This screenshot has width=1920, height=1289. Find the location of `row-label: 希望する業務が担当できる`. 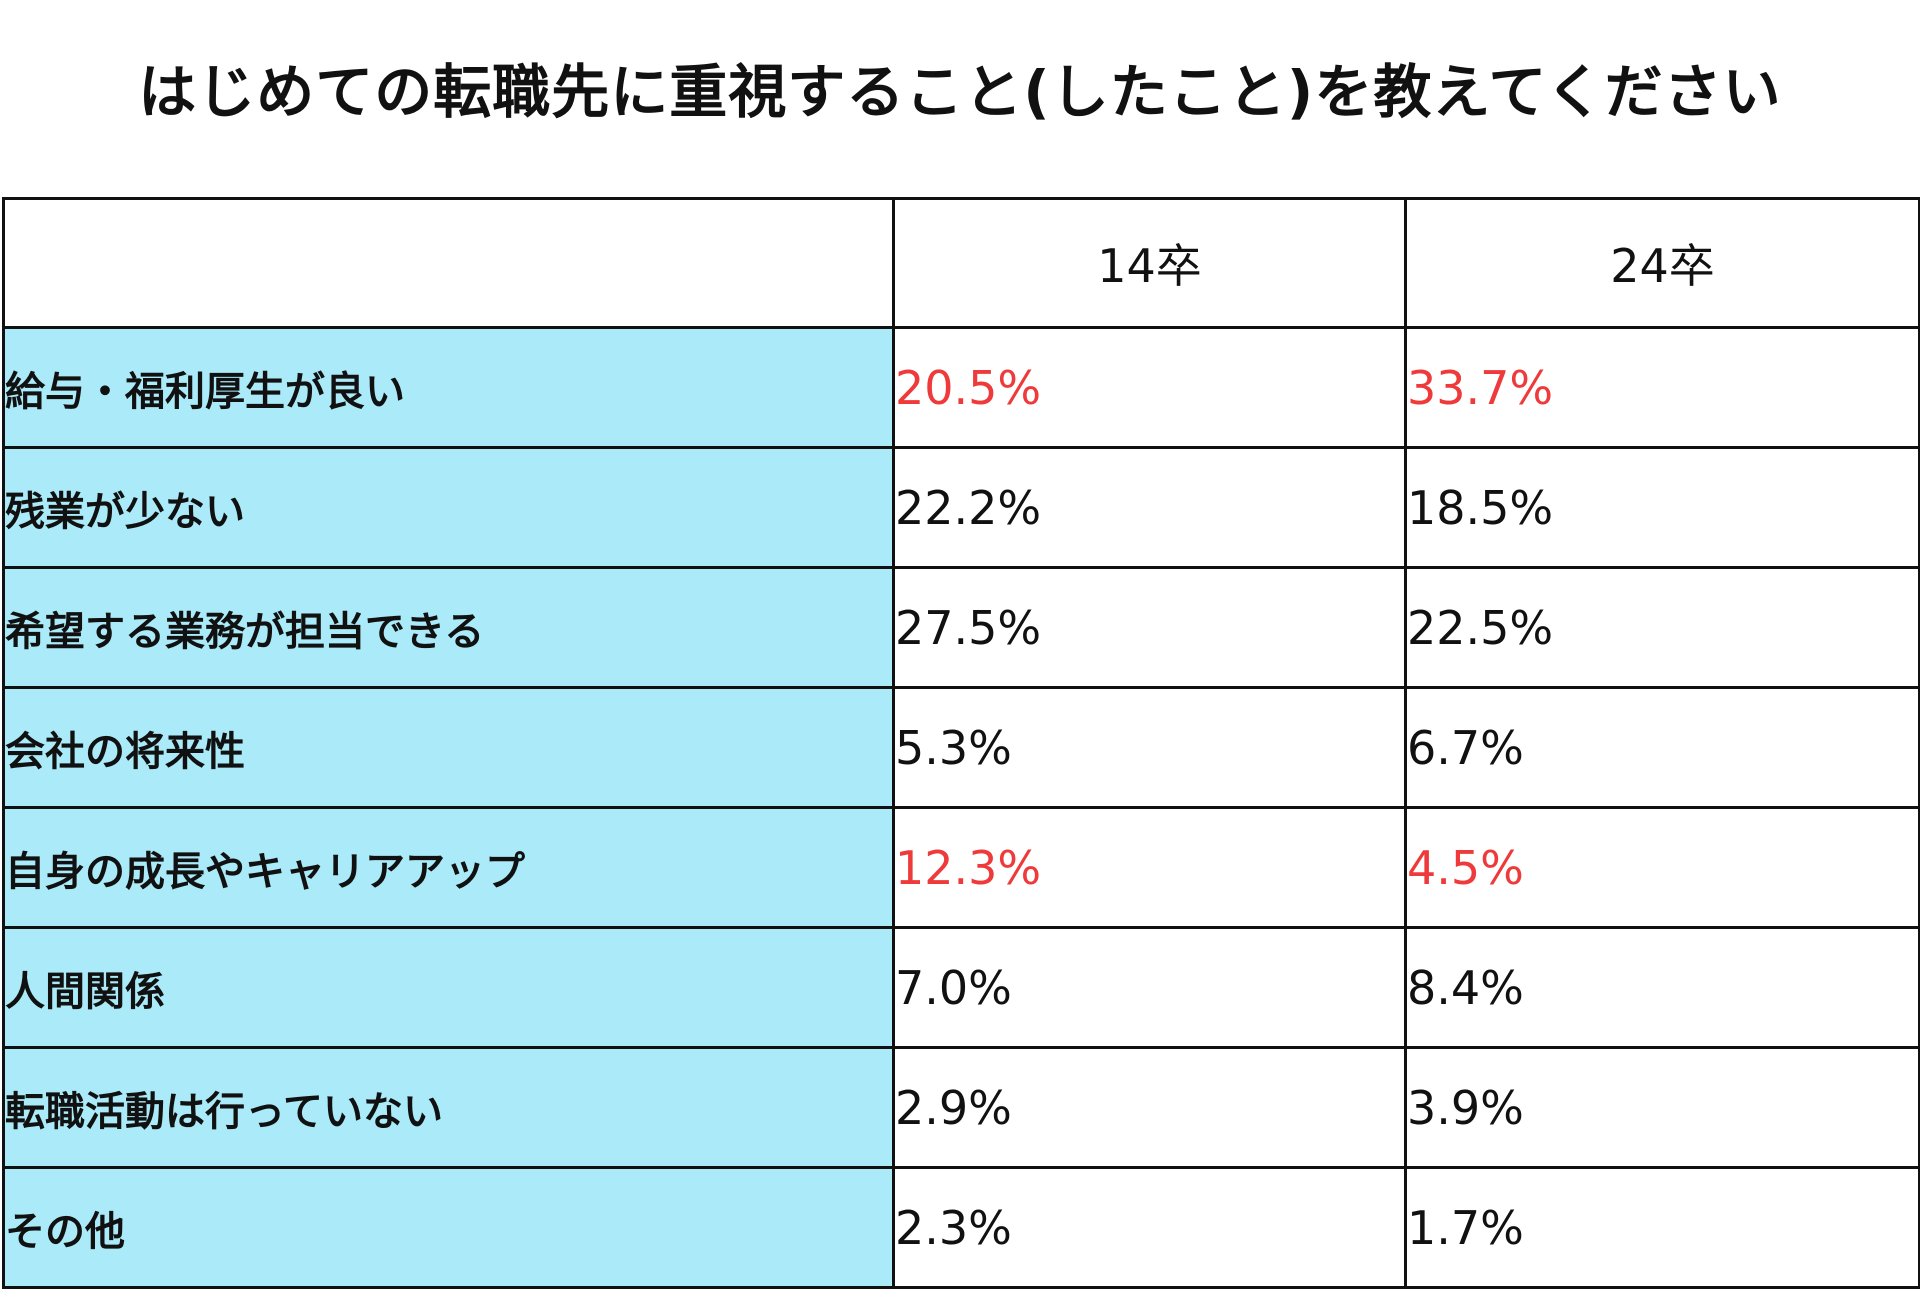

row-label: 希望する業務が担当できる is located at coordinates (448, 627).